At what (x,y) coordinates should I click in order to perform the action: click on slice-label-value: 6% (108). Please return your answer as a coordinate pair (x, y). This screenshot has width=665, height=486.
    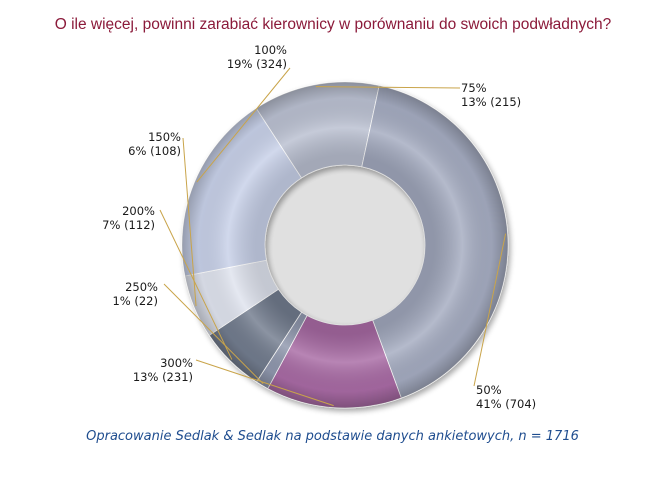
    Looking at the image, I should click on (154, 151).